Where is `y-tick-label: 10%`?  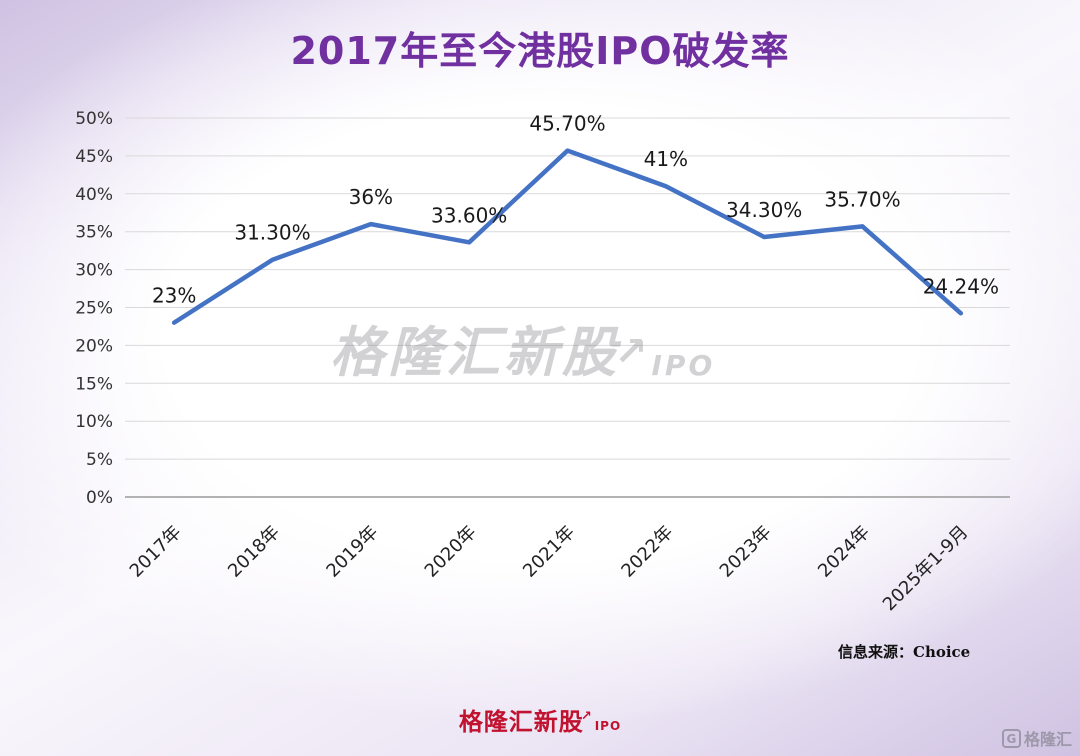 y-tick-label: 10% is located at coordinates (94, 422).